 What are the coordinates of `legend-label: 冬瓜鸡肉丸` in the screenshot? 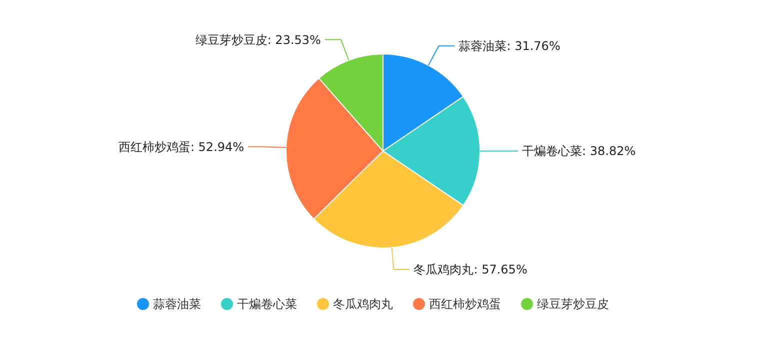 It's located at (363, 304).